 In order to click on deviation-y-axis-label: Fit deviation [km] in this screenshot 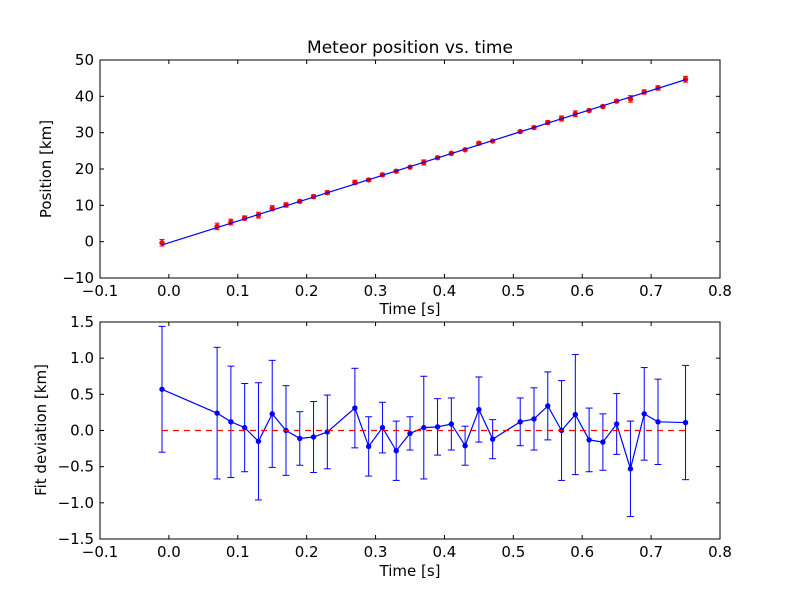, I will do `click(41, 430)`.